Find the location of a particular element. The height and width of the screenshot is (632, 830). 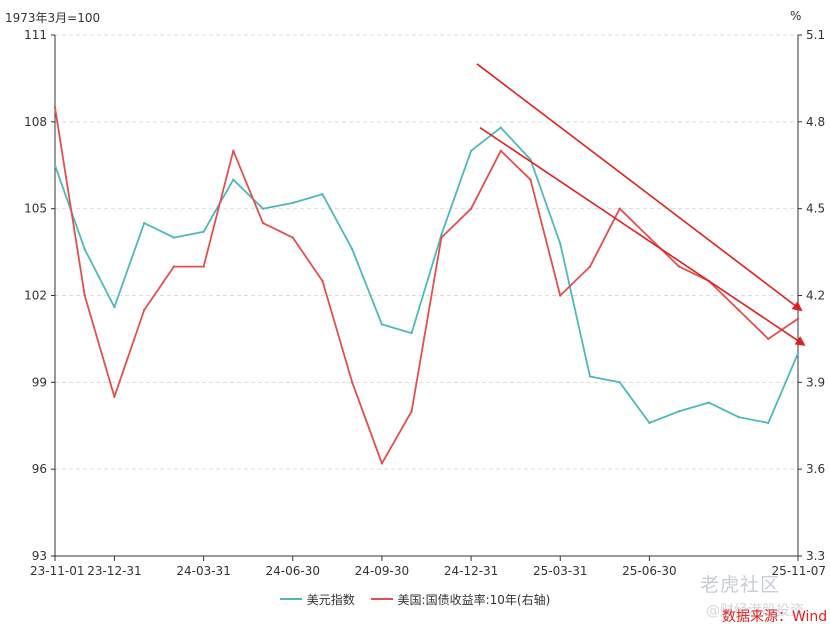

legend: 美元指数 美国:国债收益率:10年(右轴) is located at coordinates (415, 598).